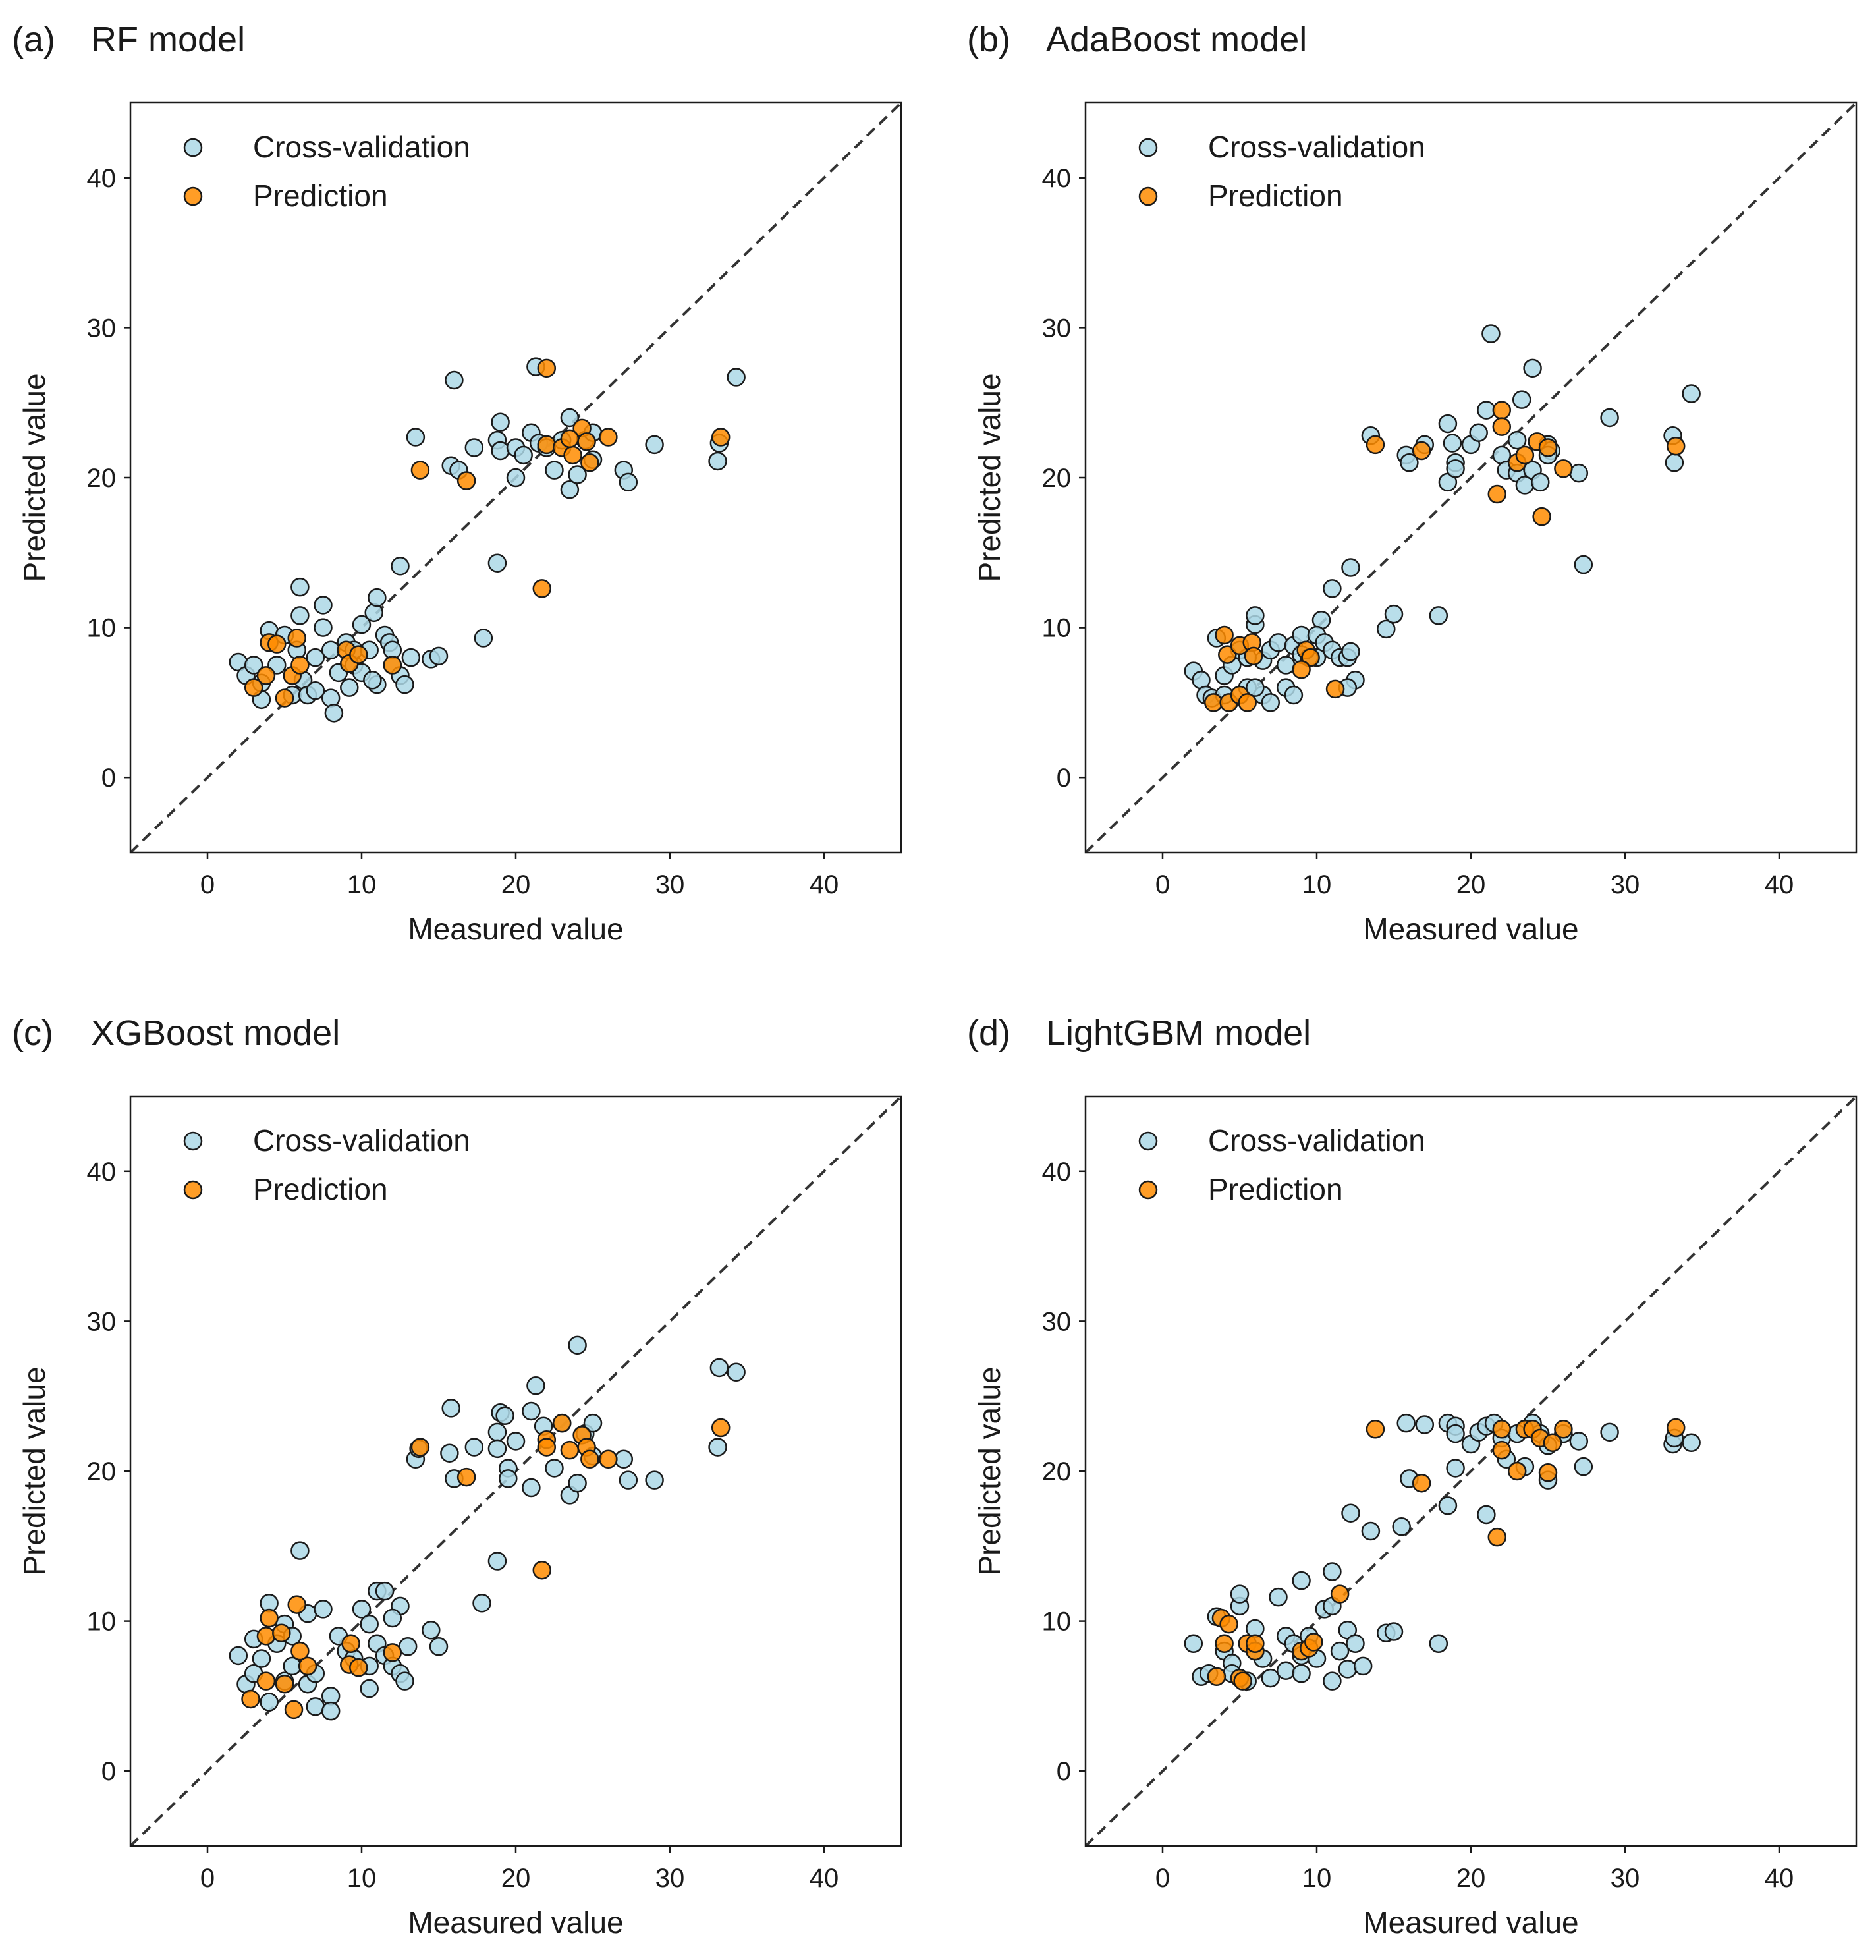 Image resolution: width=1876 pixels, height=1960 pixels. I want to click on legend-label: Cross-validation, so click(1316, 1140).